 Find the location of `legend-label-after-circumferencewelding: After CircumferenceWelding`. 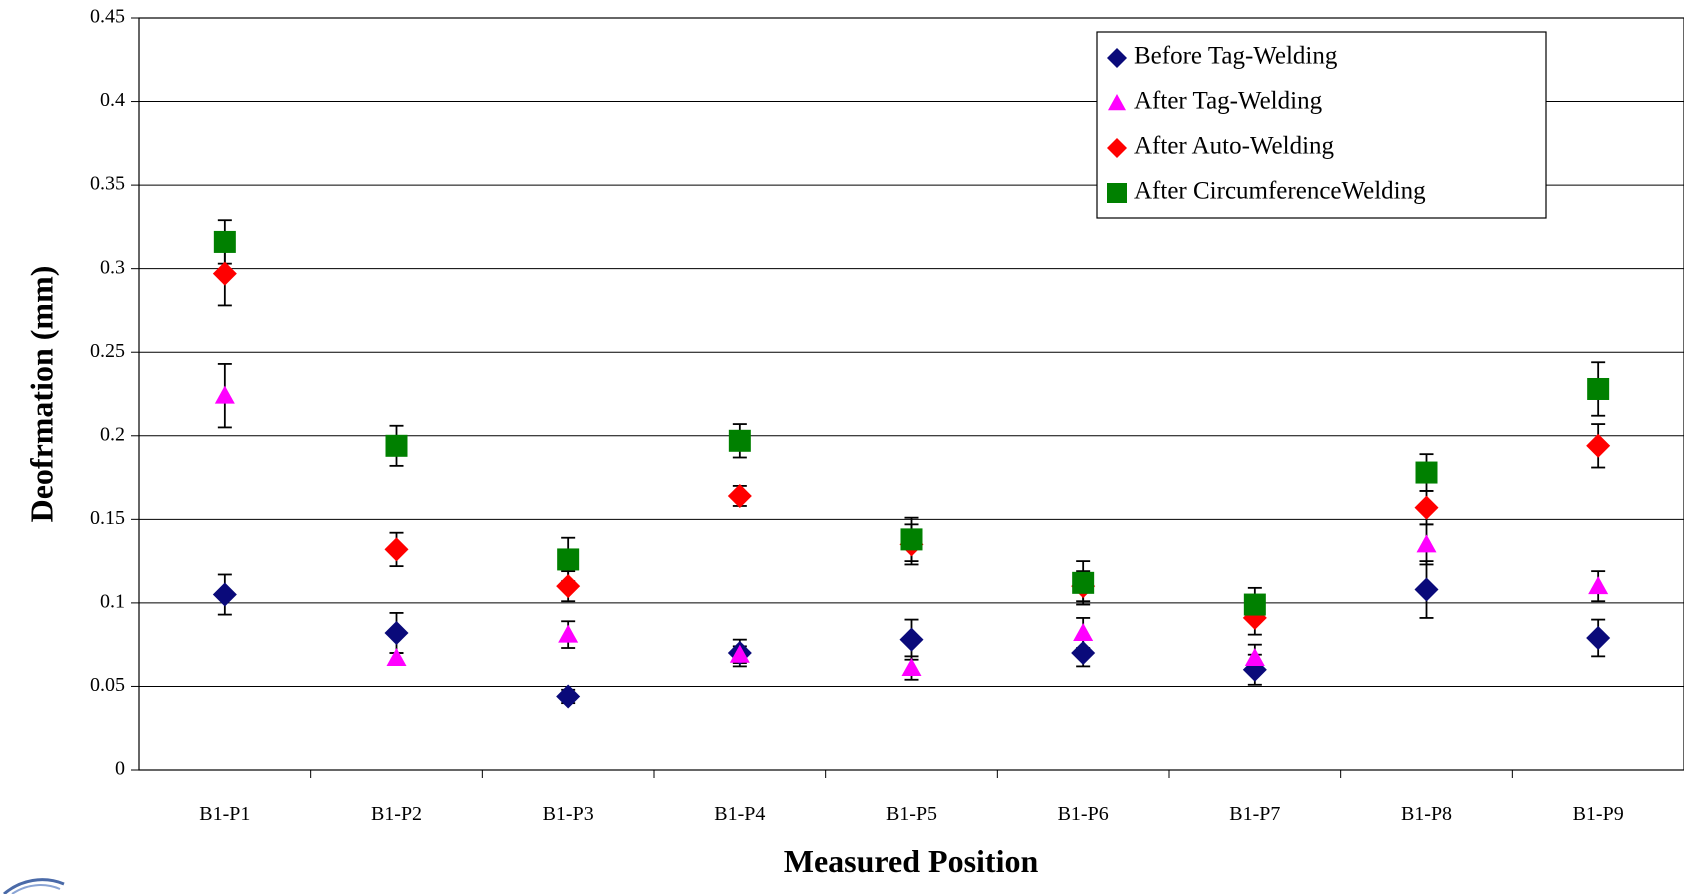

legend-label-after-circumferencewelding: After CircumferenceWelding is located at coordinates (1280, 191).